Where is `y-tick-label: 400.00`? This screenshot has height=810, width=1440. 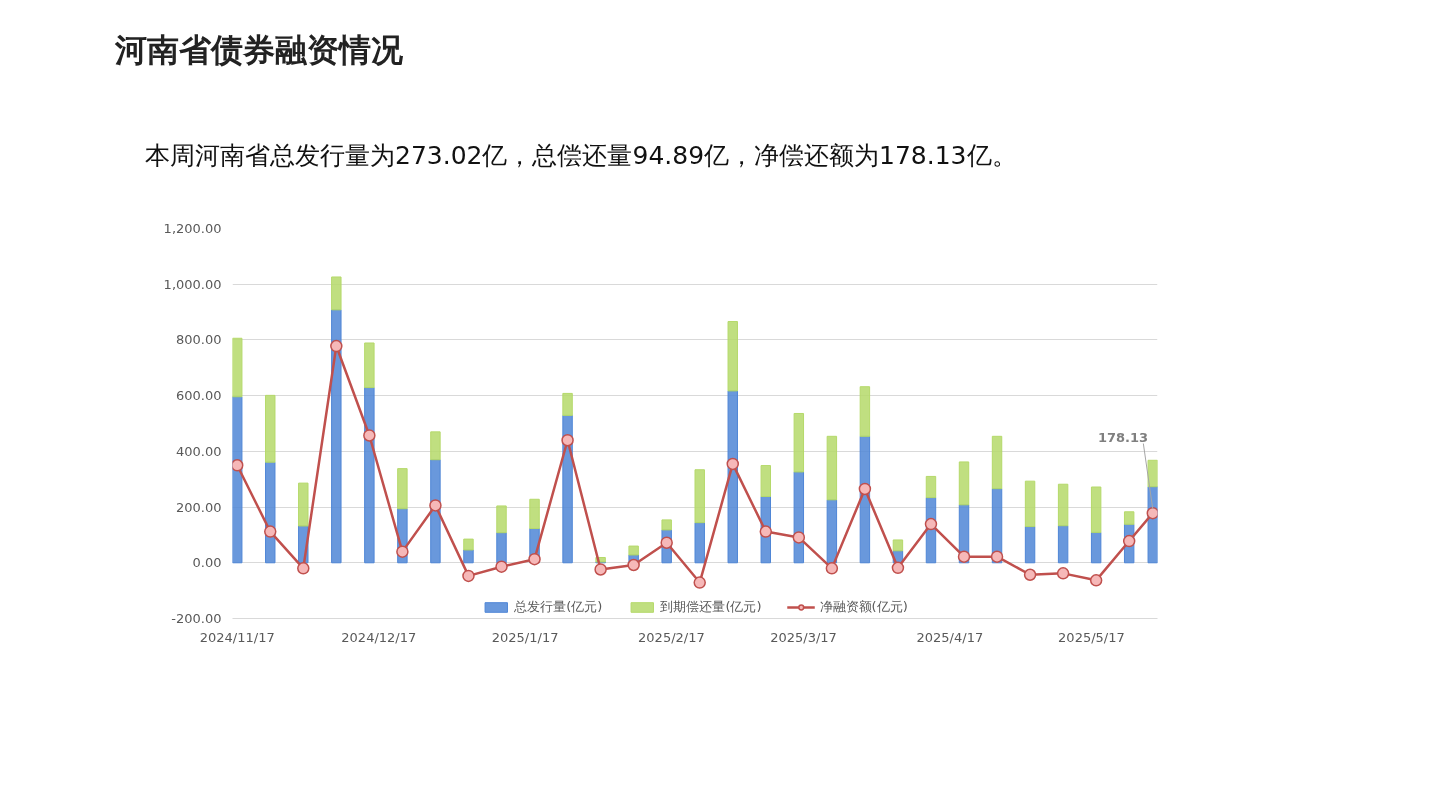 y-tick-label: 400.00 is located at coordinates (199, 451).